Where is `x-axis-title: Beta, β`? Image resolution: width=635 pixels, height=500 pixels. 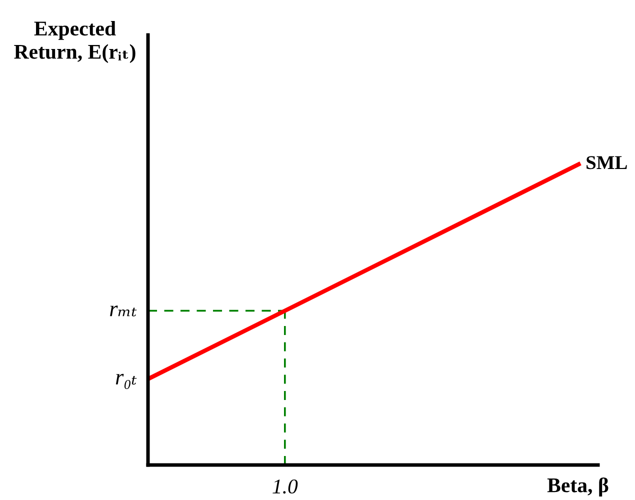
x-axis-title: Beta, β is located at coordinates (577, 487).